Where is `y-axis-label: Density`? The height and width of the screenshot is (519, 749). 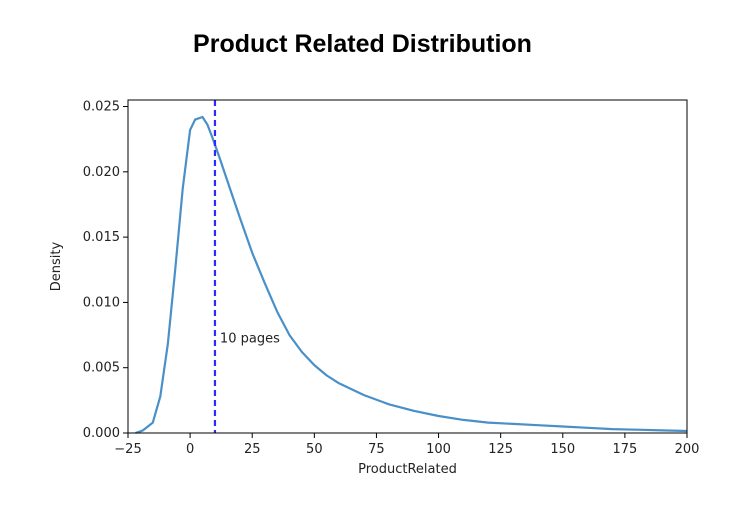
y-axis-label: Density is located at coordinates (56, 266).